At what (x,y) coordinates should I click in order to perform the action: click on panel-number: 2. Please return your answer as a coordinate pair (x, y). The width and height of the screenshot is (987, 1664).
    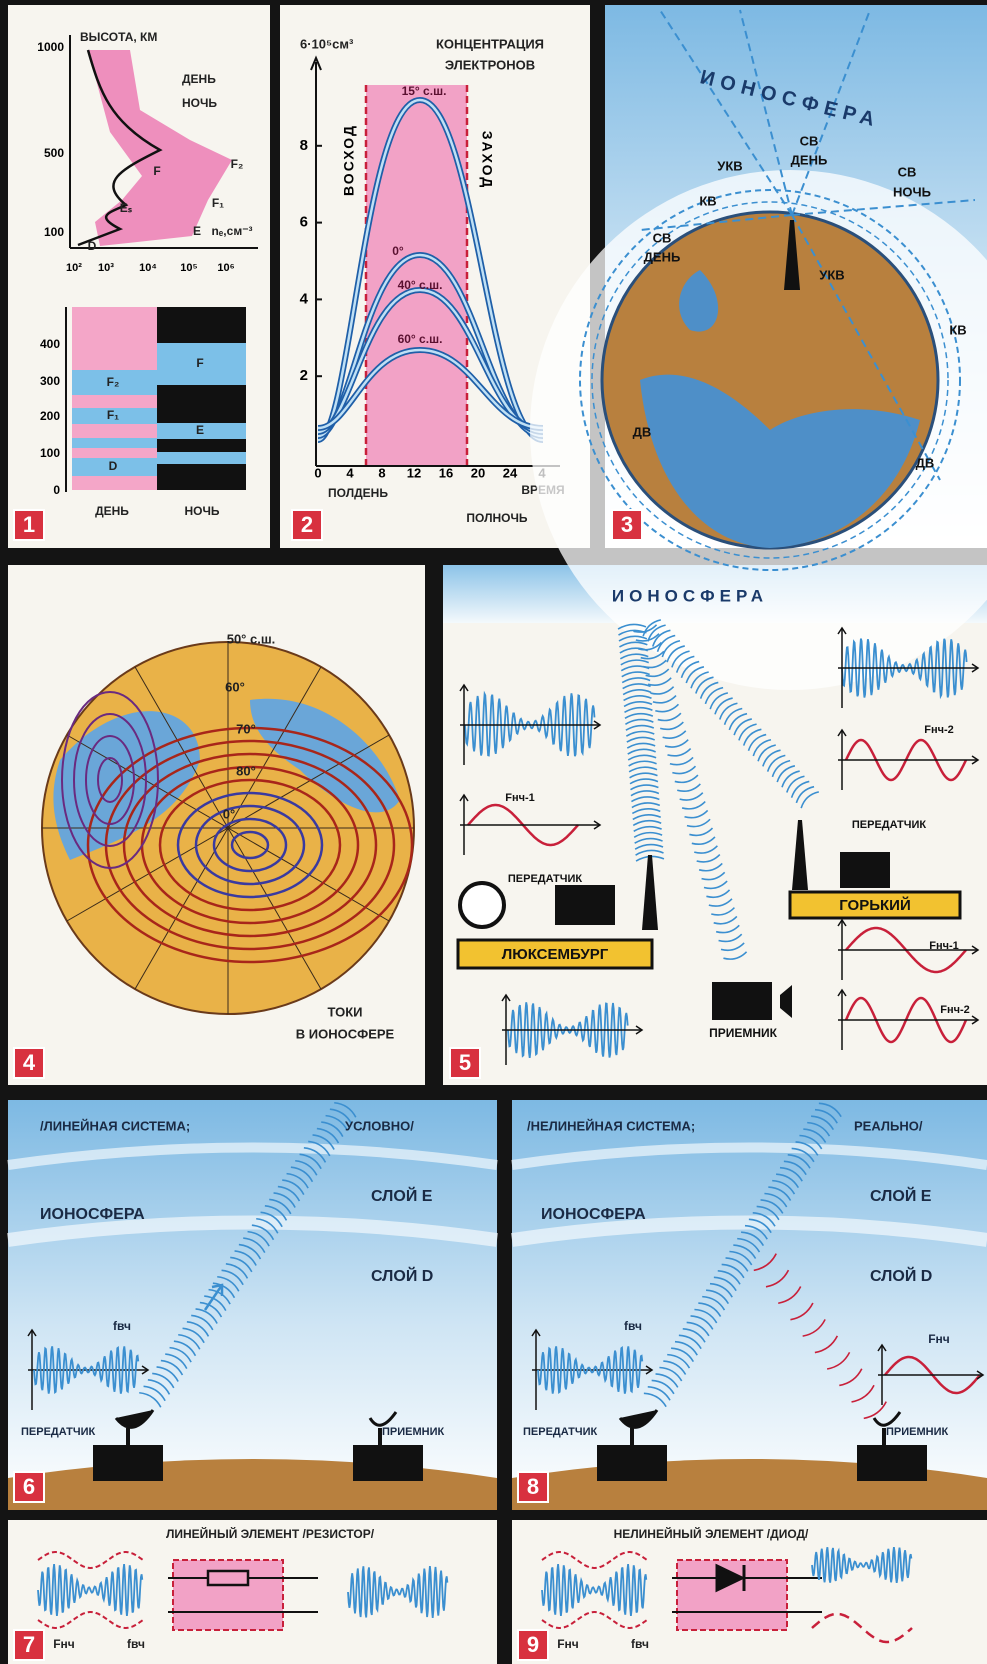
    Looking at the image, I should click on (307, 524).